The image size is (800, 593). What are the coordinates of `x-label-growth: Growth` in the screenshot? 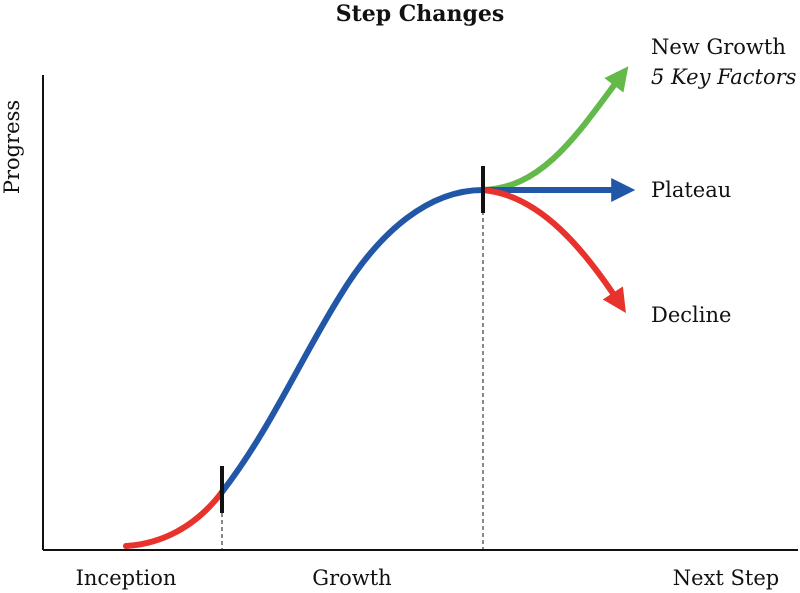 It's located at (351, 578).